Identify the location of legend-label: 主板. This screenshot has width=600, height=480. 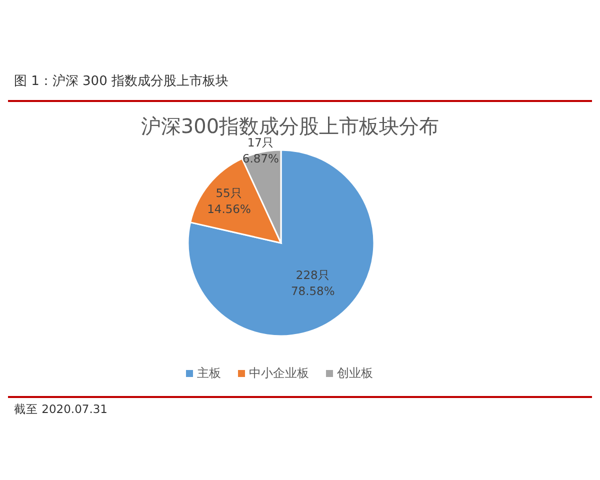
(209, 373).